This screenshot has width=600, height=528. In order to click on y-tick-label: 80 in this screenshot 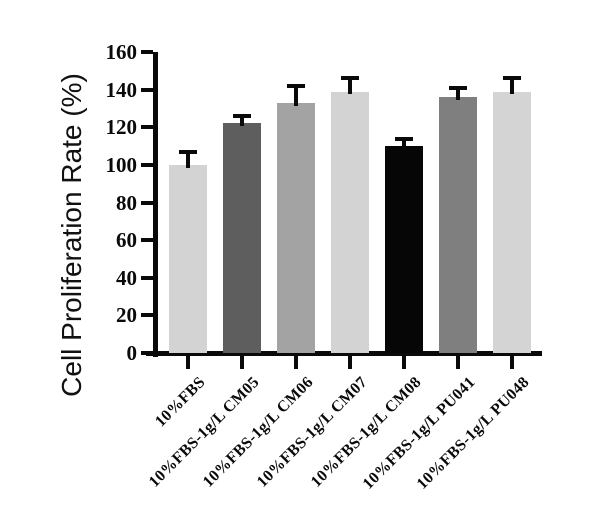, I will do `click(126, 202)`.